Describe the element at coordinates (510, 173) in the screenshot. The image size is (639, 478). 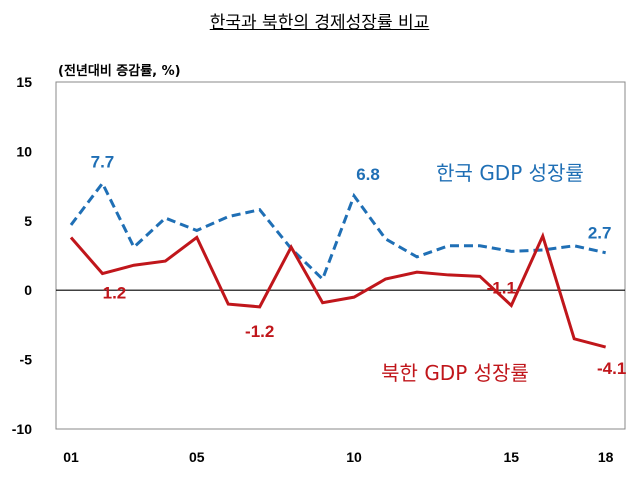
I see `legend-south-korea: 한국 GDP 성장률` at that location.